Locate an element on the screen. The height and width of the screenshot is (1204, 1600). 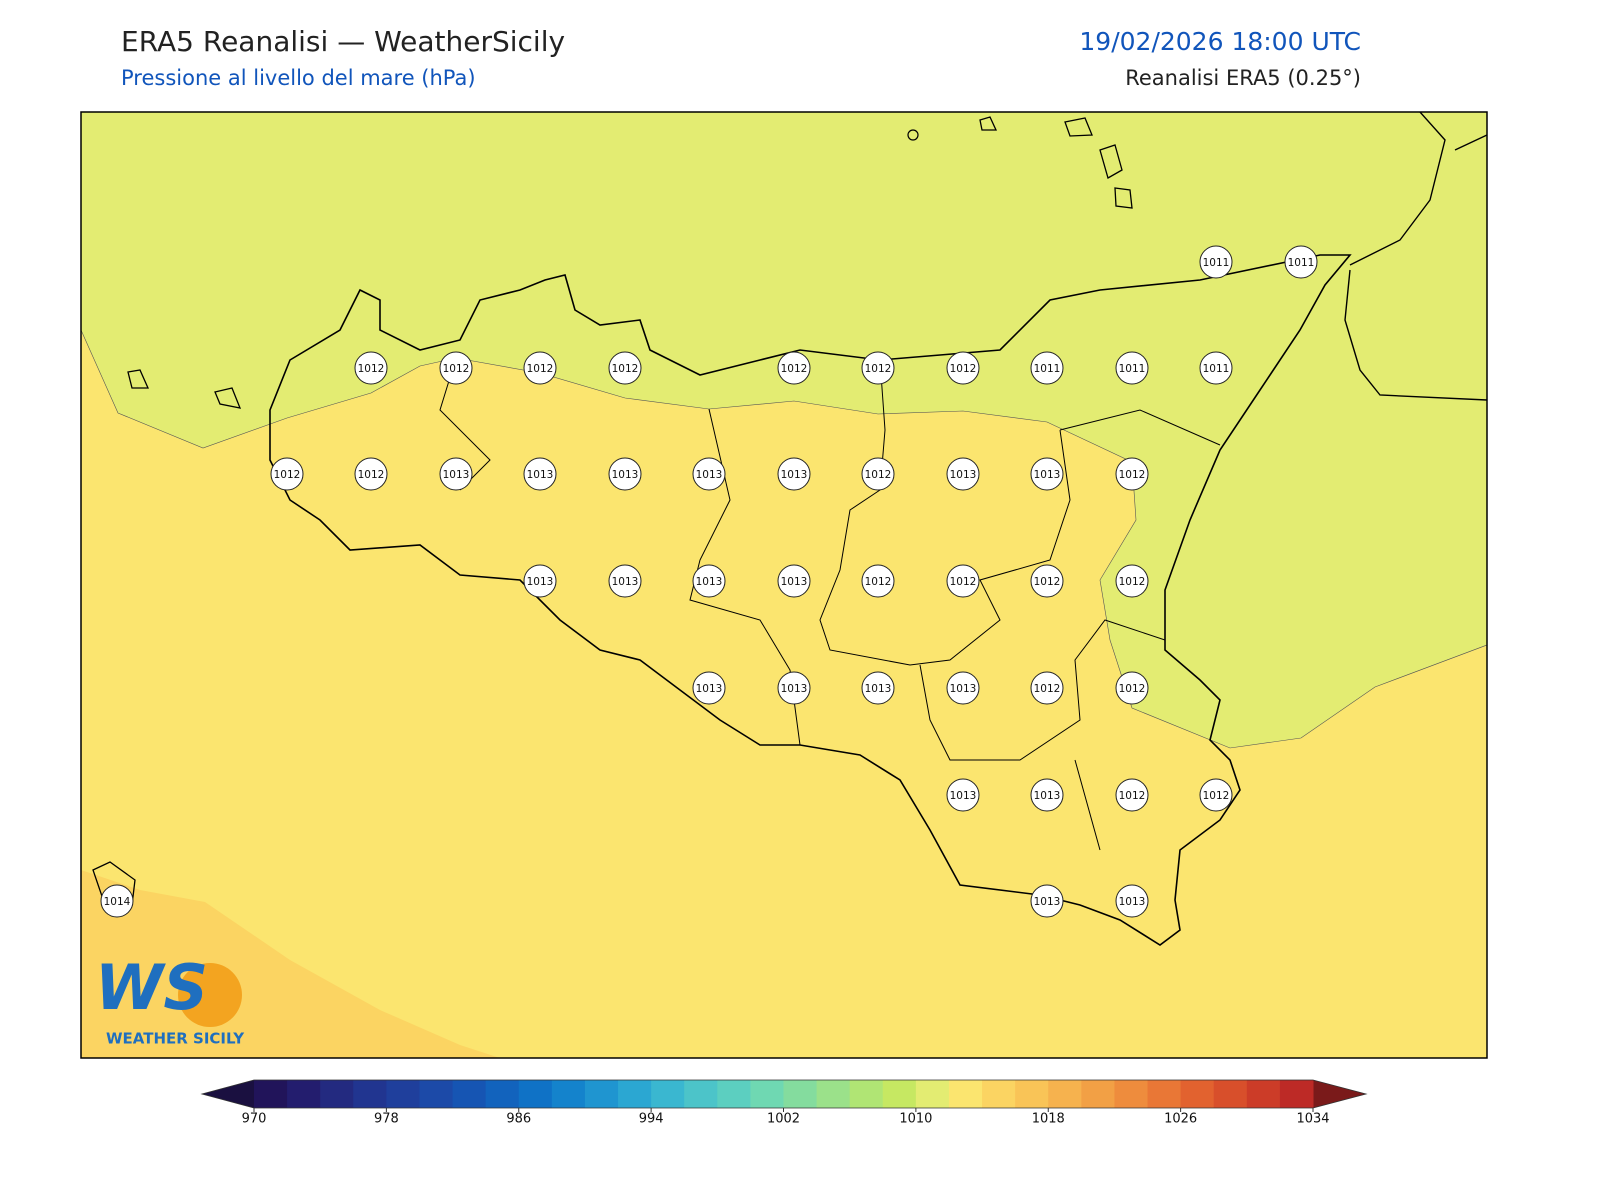
colorbar-tick-label: 978 is located at coordinates (386, 1119).